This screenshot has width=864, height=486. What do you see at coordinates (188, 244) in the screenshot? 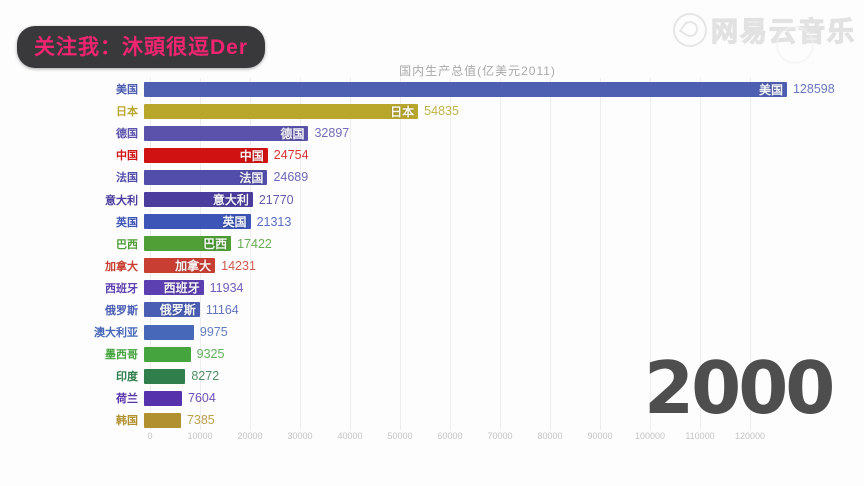
I see `bar: 巴西` at bounding box center [188, 244].